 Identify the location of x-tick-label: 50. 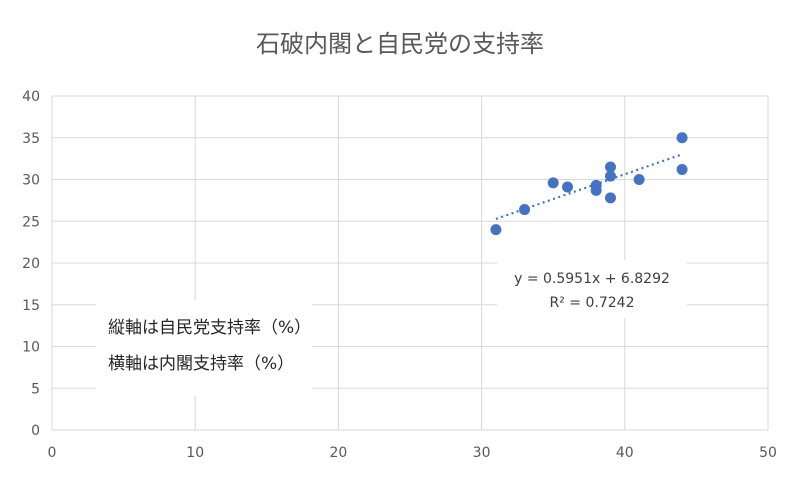
(768, 453).